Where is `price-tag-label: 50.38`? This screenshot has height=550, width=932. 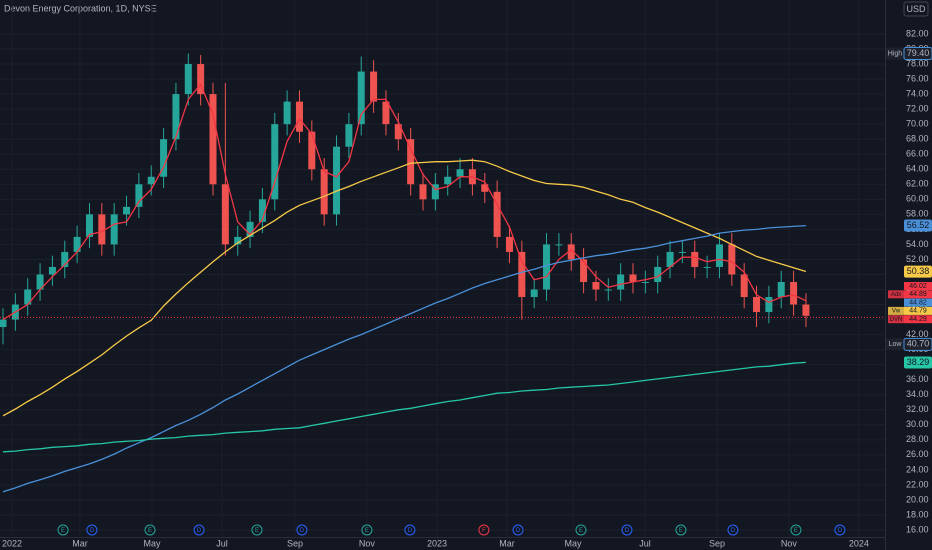
price-tag-label: 50.38 is located at coordinates (918, 271).